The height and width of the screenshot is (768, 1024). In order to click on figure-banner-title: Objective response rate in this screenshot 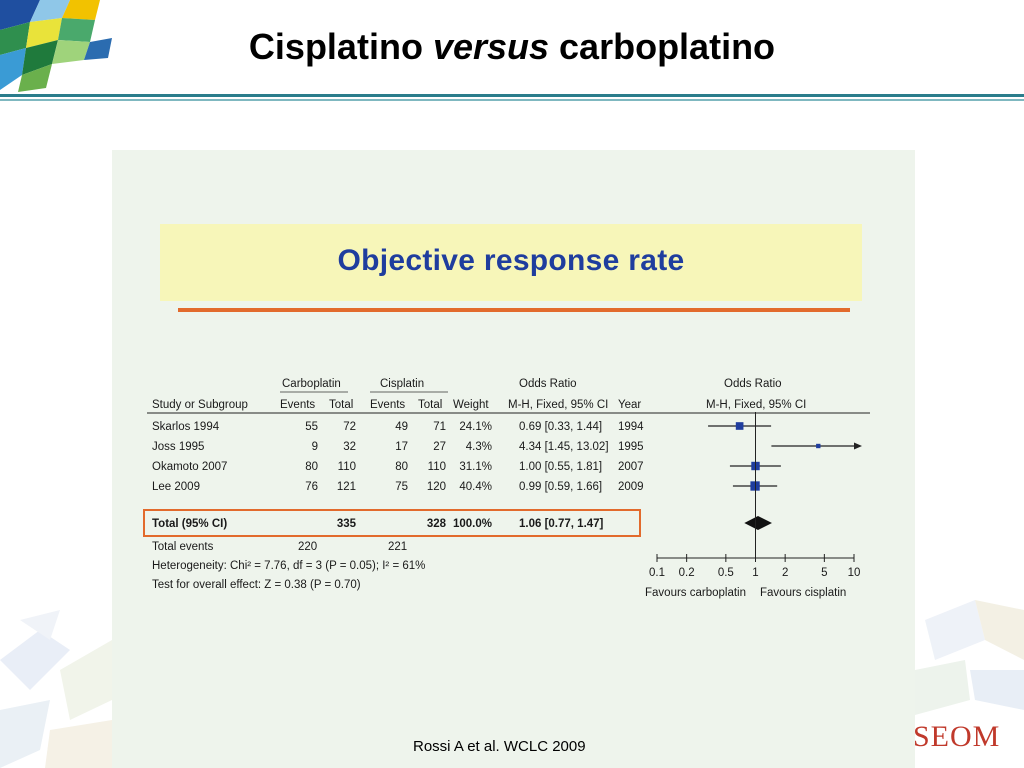, I will do `click(511, 260)`.